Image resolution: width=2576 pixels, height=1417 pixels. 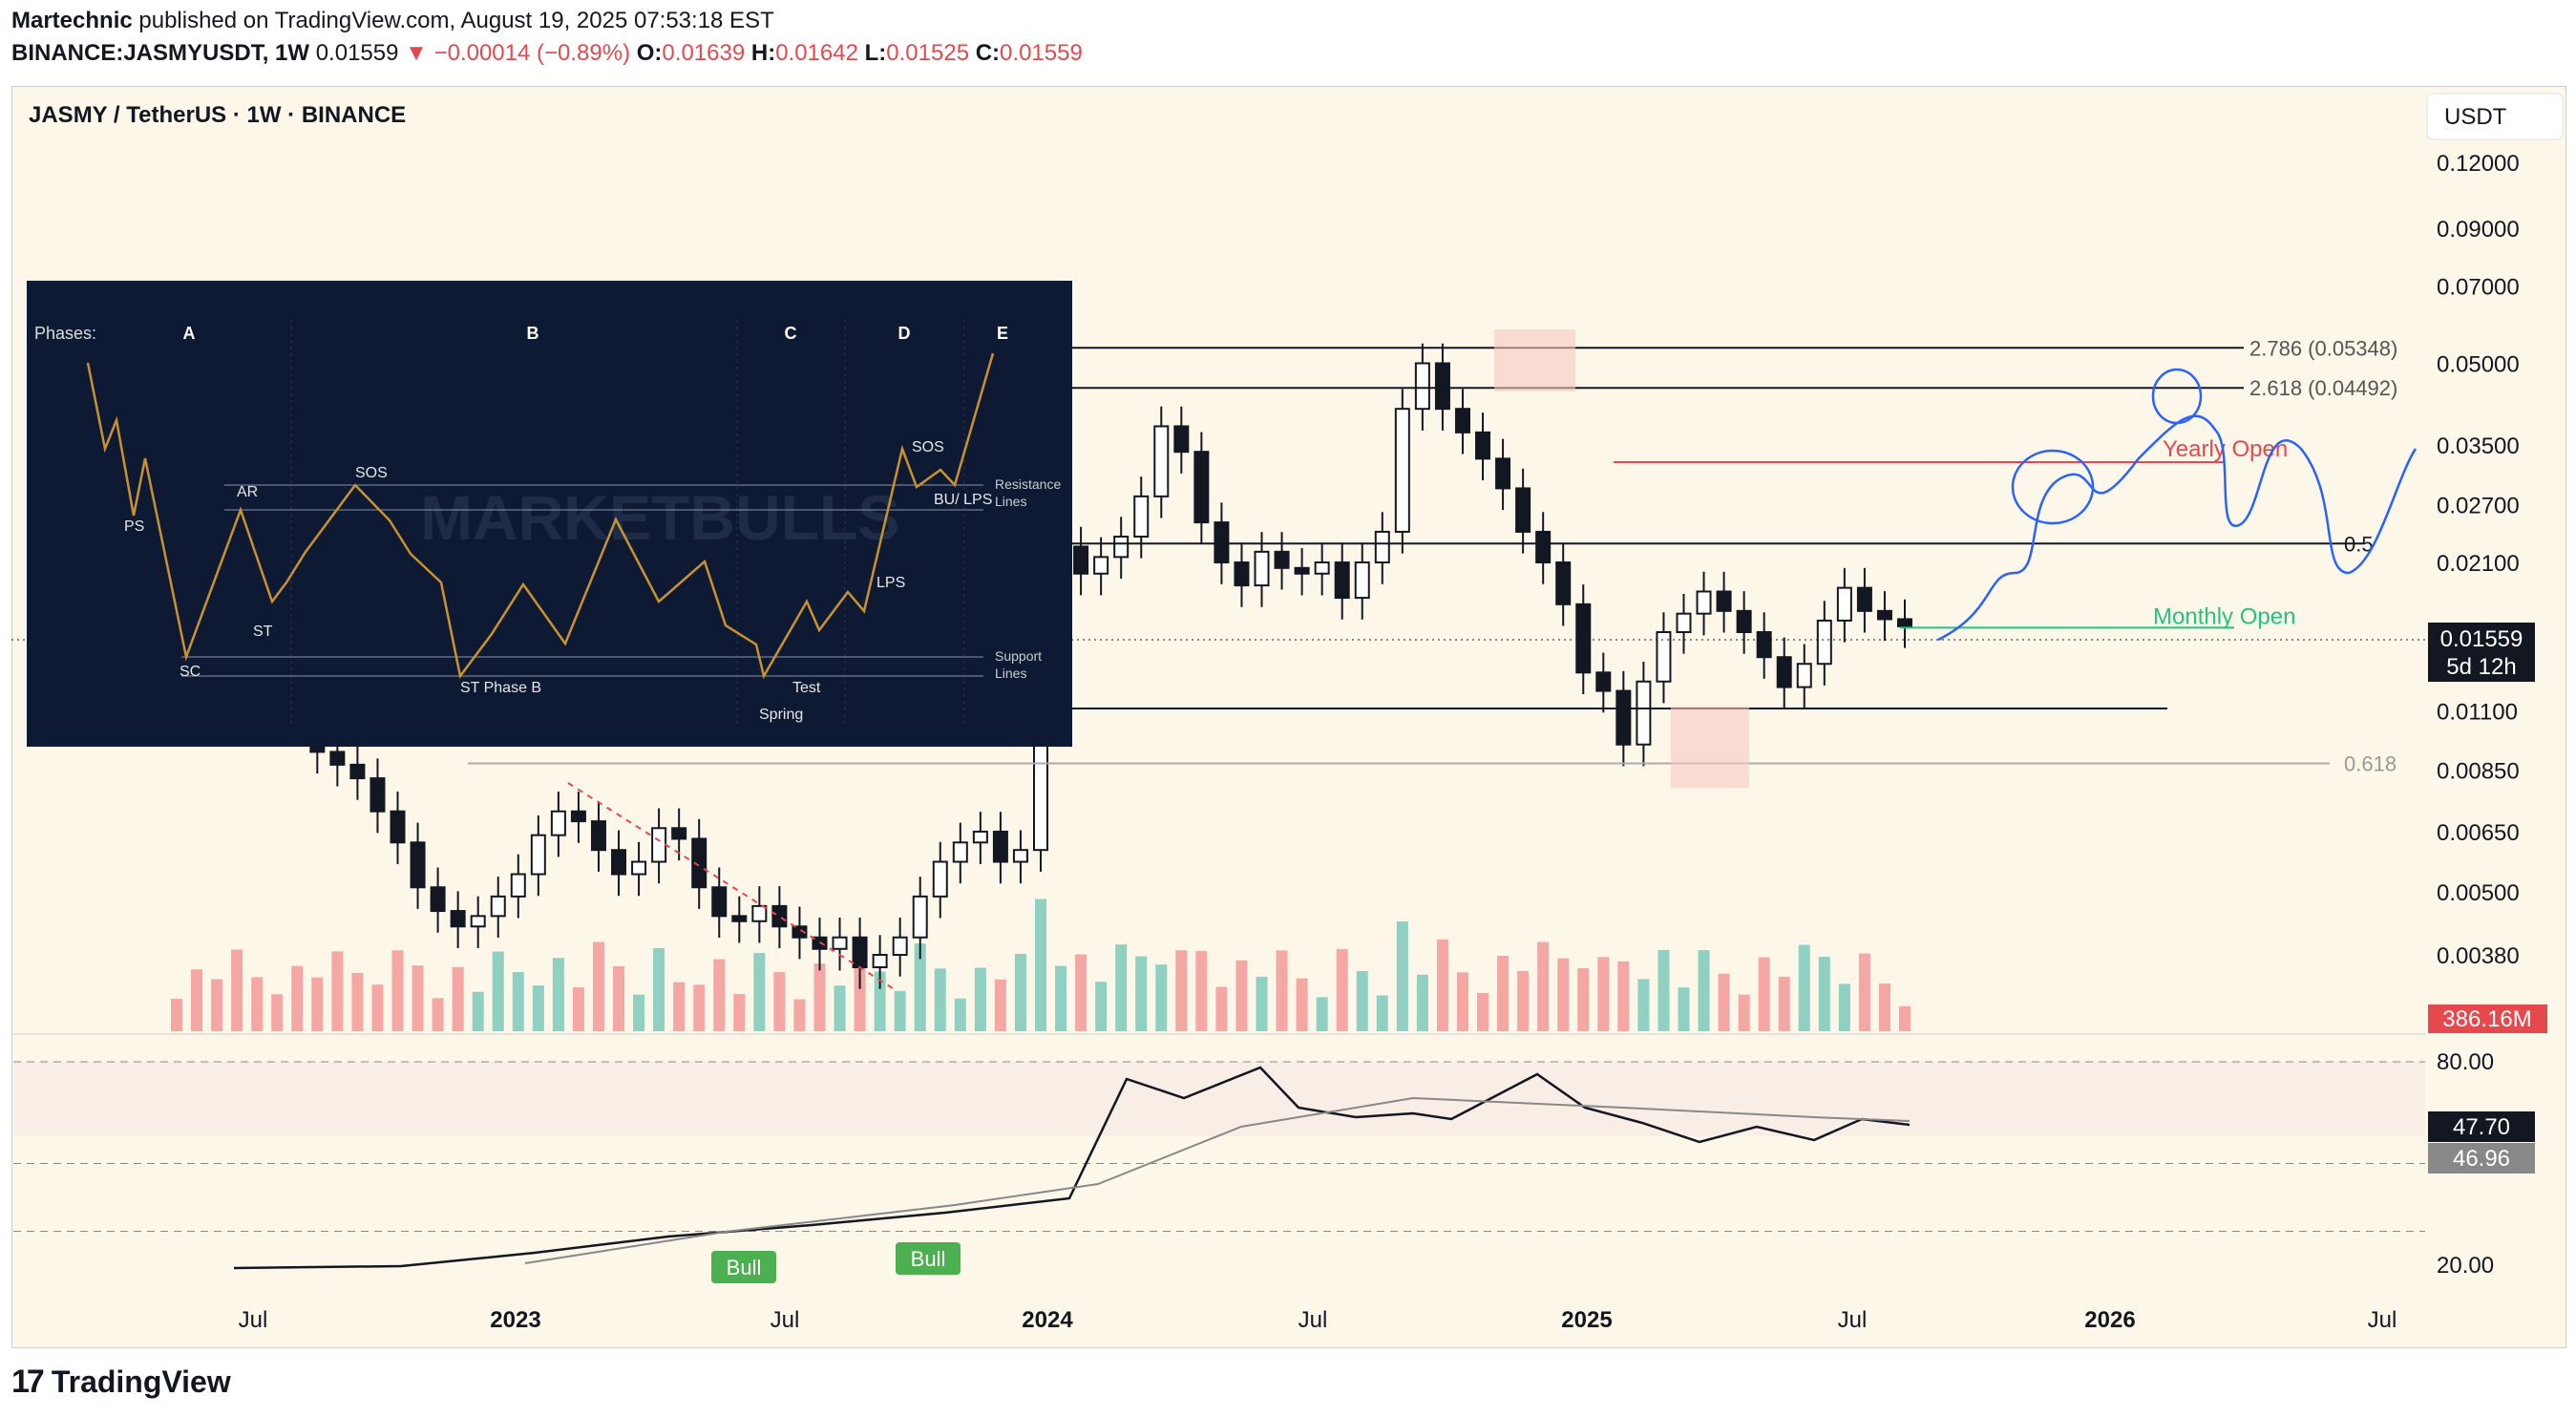 I want to click on y-axis-tick: 0.00380, so click(x=2478, y=956).